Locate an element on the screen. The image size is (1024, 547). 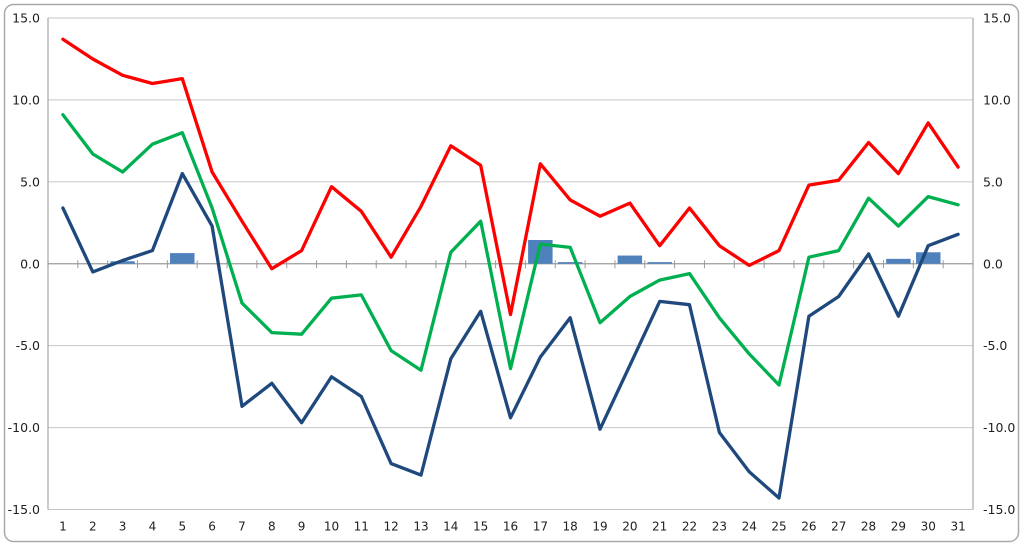
y-axis-label-left: 5.0 is located at coordinates (30, 181).